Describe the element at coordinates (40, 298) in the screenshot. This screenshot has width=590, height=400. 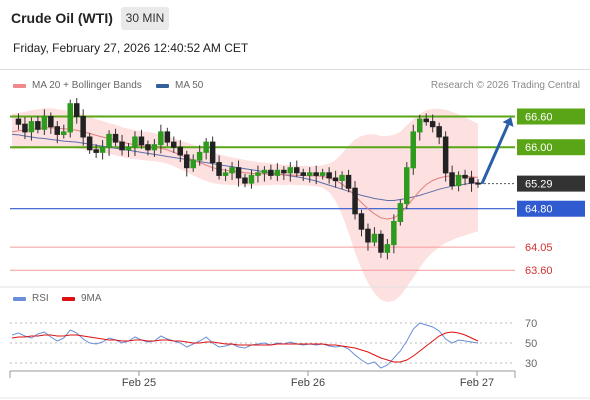
I see `rsi-label: RSI` at that location.